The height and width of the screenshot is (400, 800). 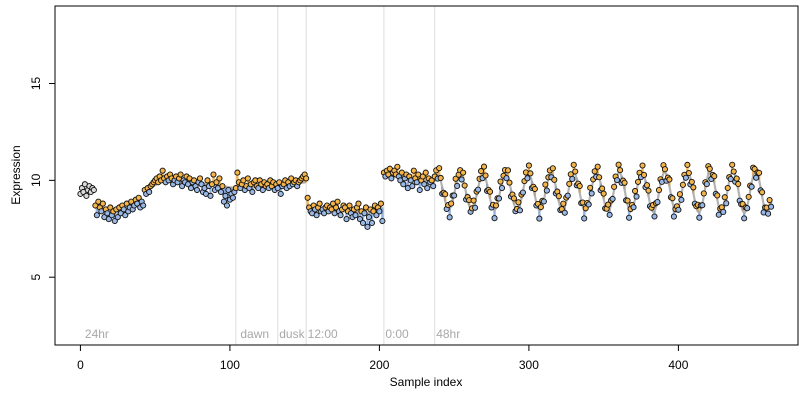 What do you see at coordinates (292, 334) in the screenshot?
I see `phase-label: dusk` at bounding box center [292, 334].